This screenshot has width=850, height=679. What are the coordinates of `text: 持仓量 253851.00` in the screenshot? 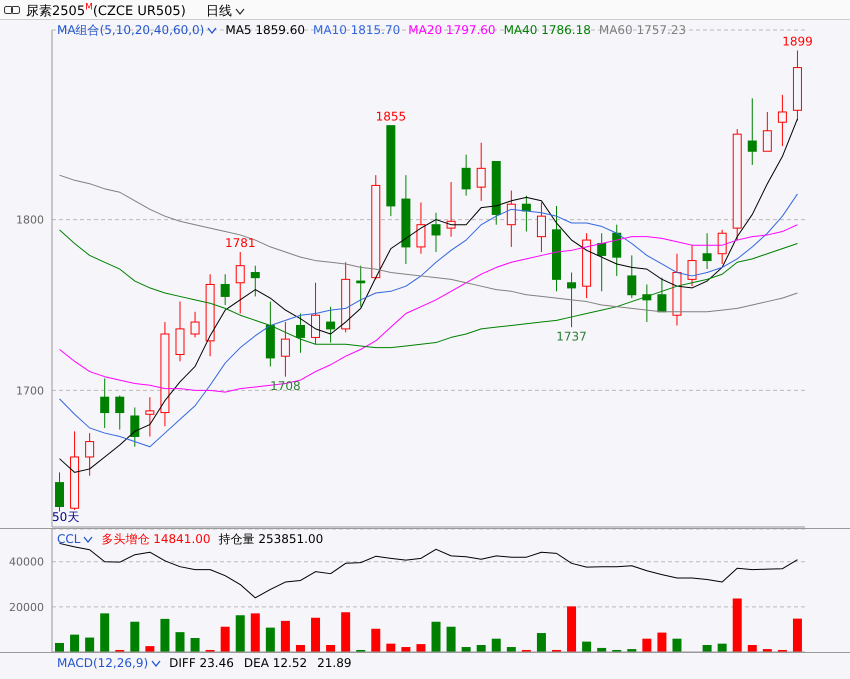 It's located at (271, 539).